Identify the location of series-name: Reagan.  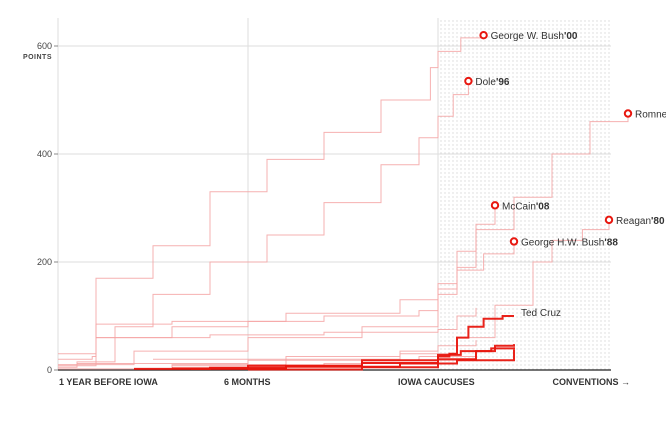
(633, 221).